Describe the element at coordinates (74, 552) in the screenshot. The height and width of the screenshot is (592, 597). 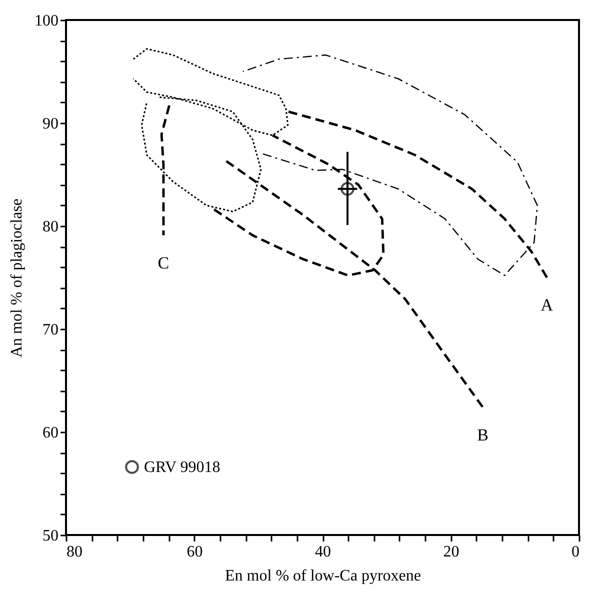
I see `x-tick-label: 80` at that location.